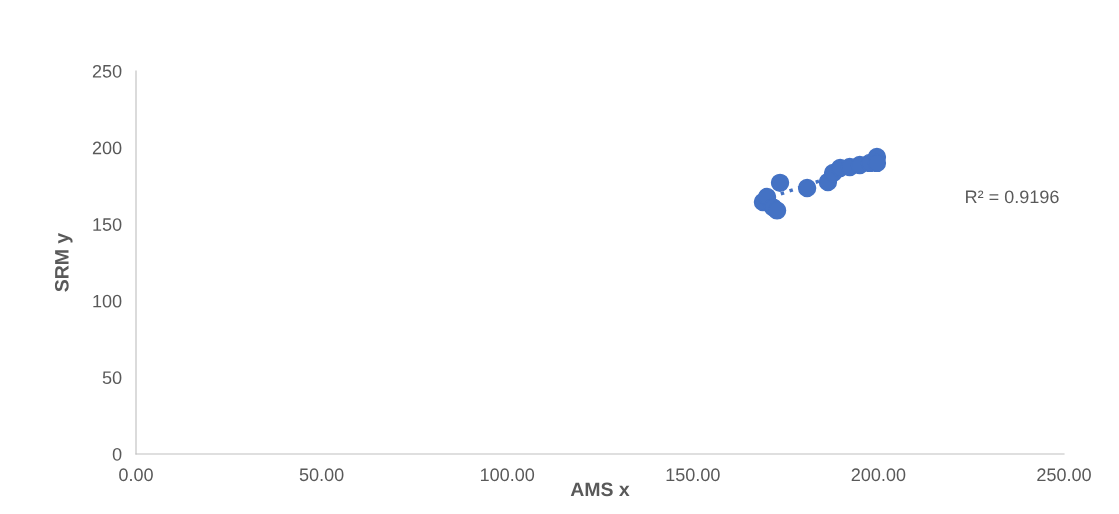  Describe the element at coordinates (63, 262) in the screenshot. I see `y-axis-title: SRM y` at that location.